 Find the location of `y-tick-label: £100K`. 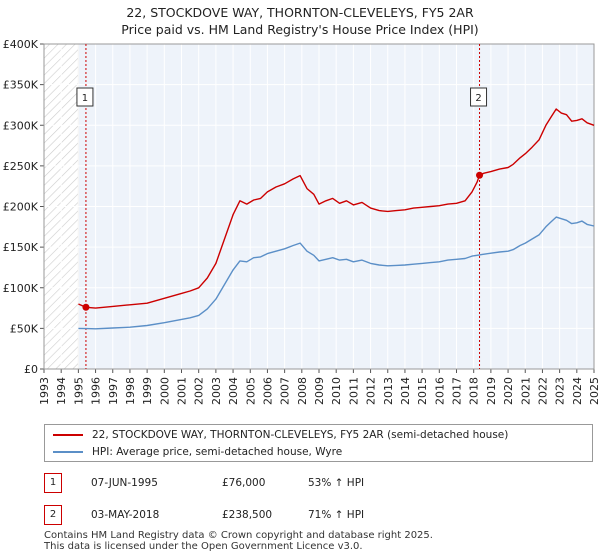

y-tick-label: £100K is located at coordinates (21, 288).